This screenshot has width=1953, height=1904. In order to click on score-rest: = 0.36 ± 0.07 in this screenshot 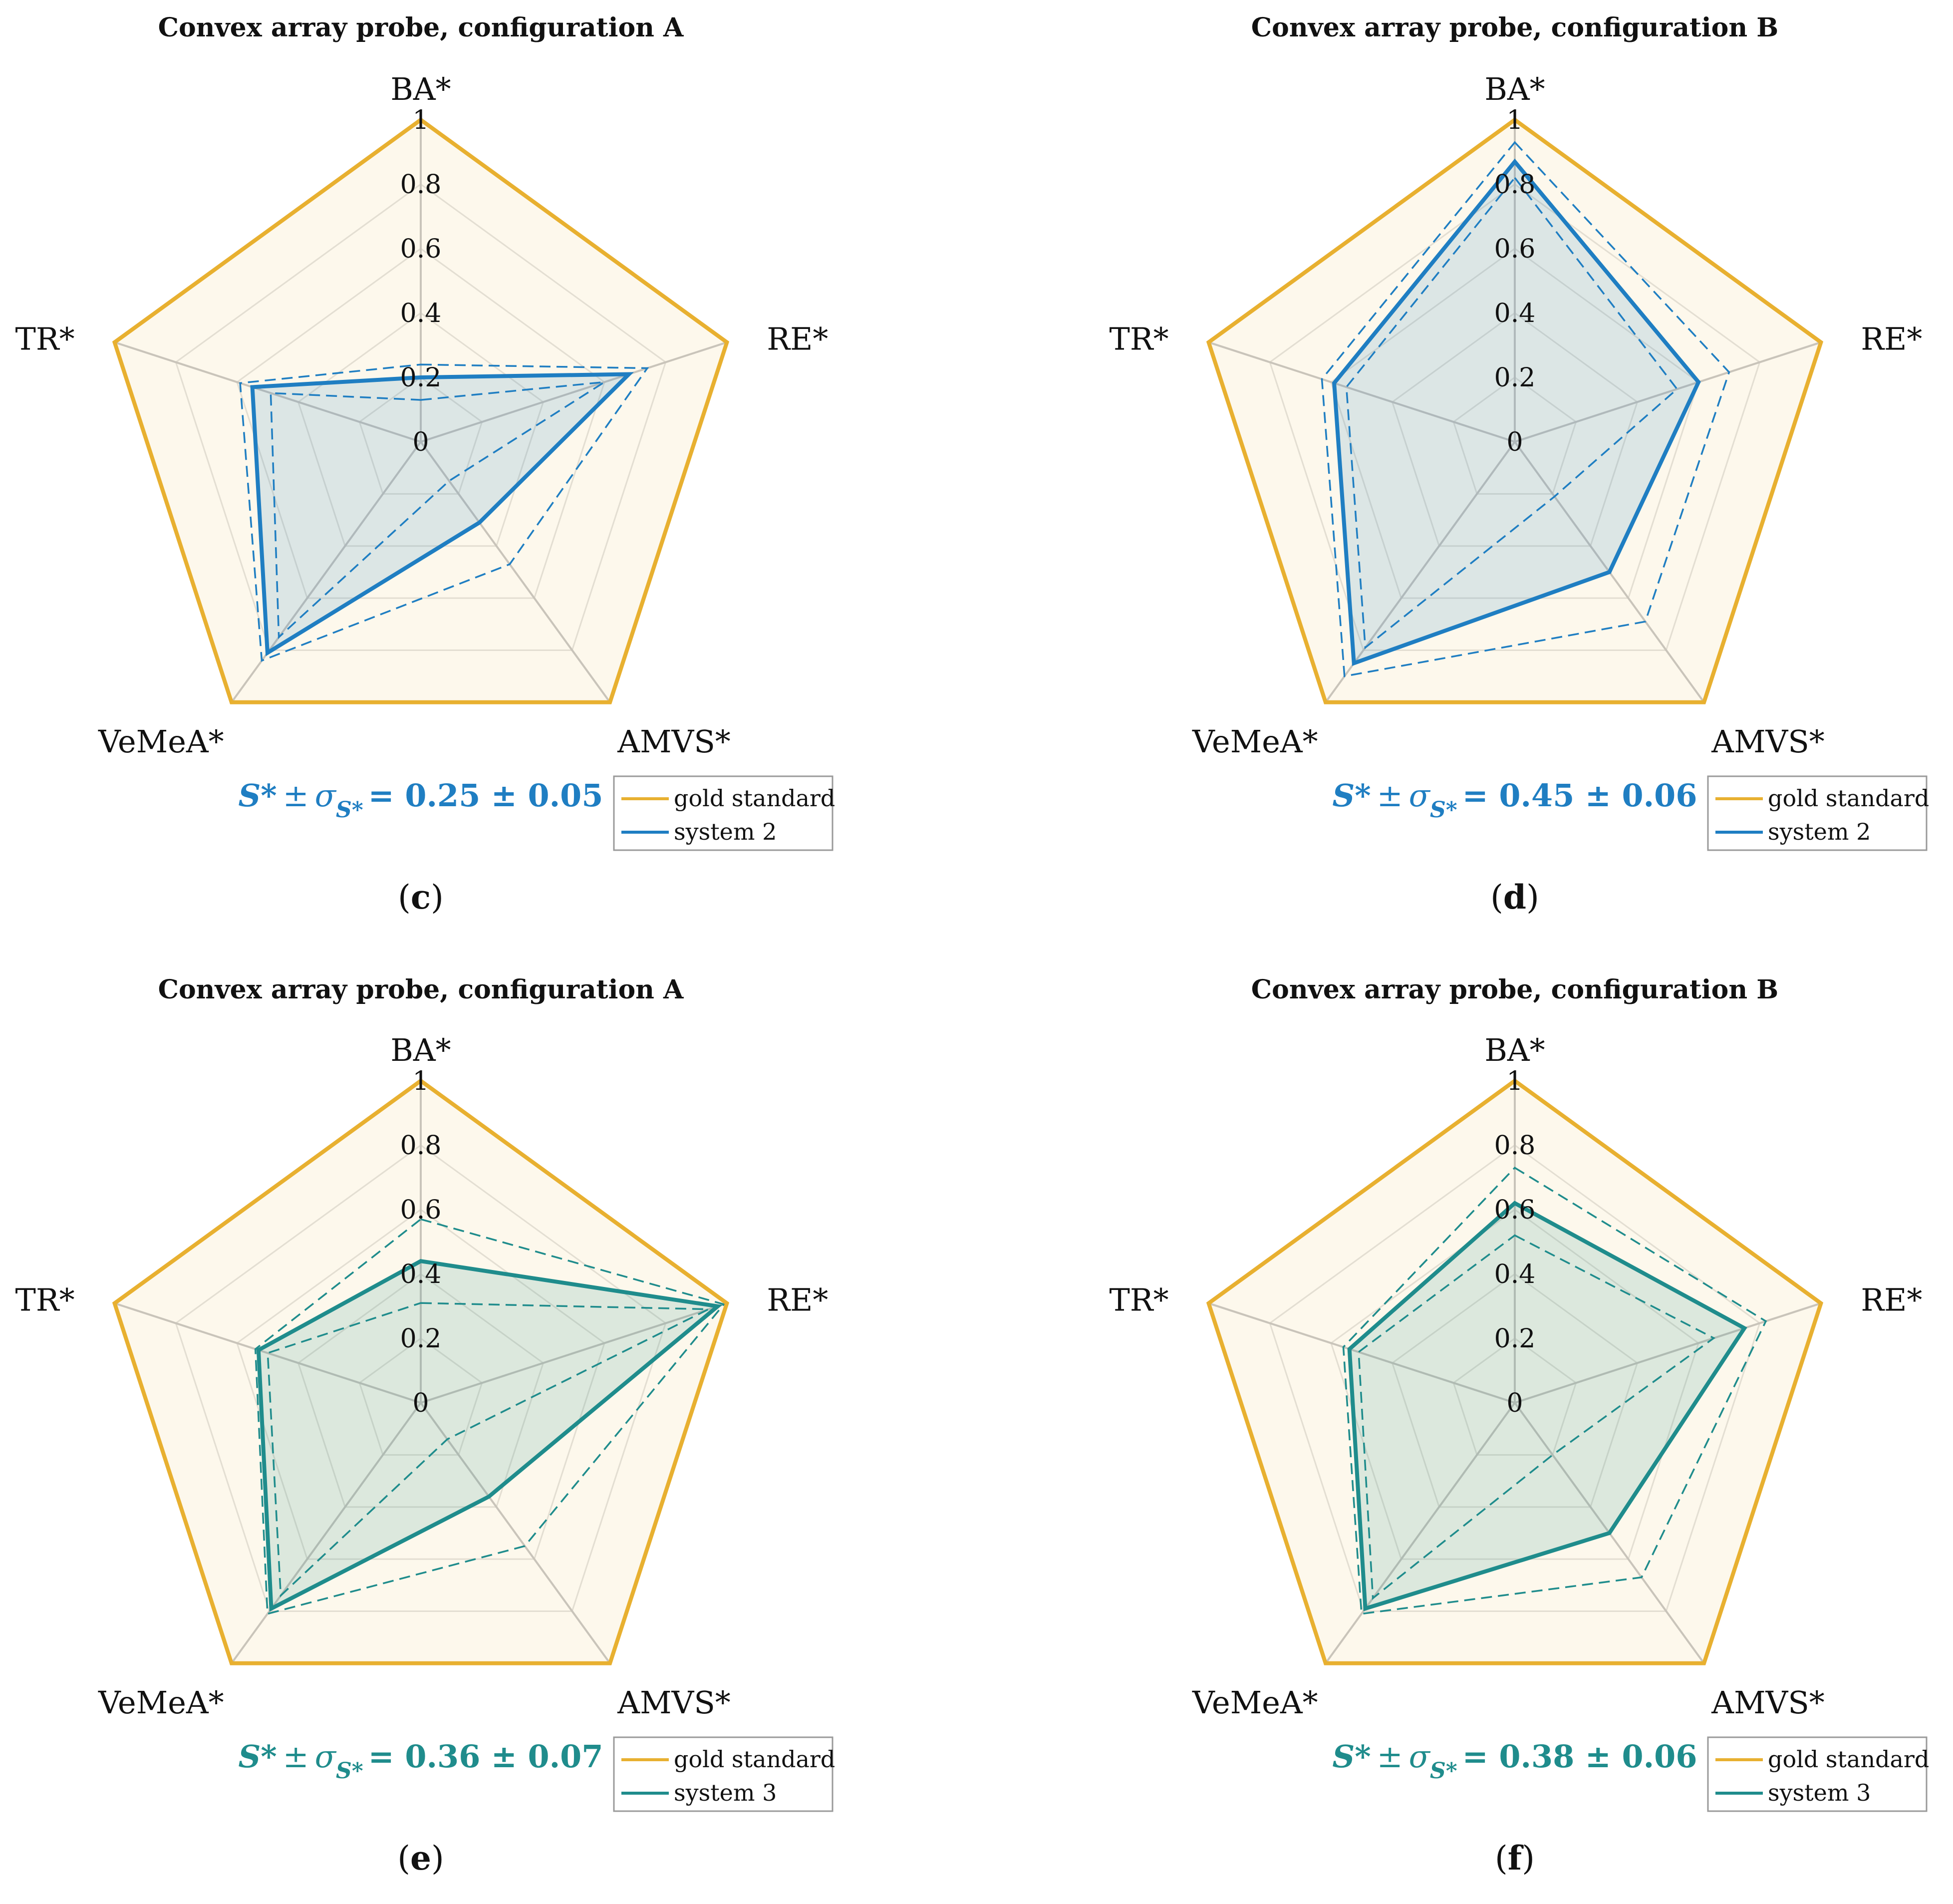, I will do `click(486, 1756)`.